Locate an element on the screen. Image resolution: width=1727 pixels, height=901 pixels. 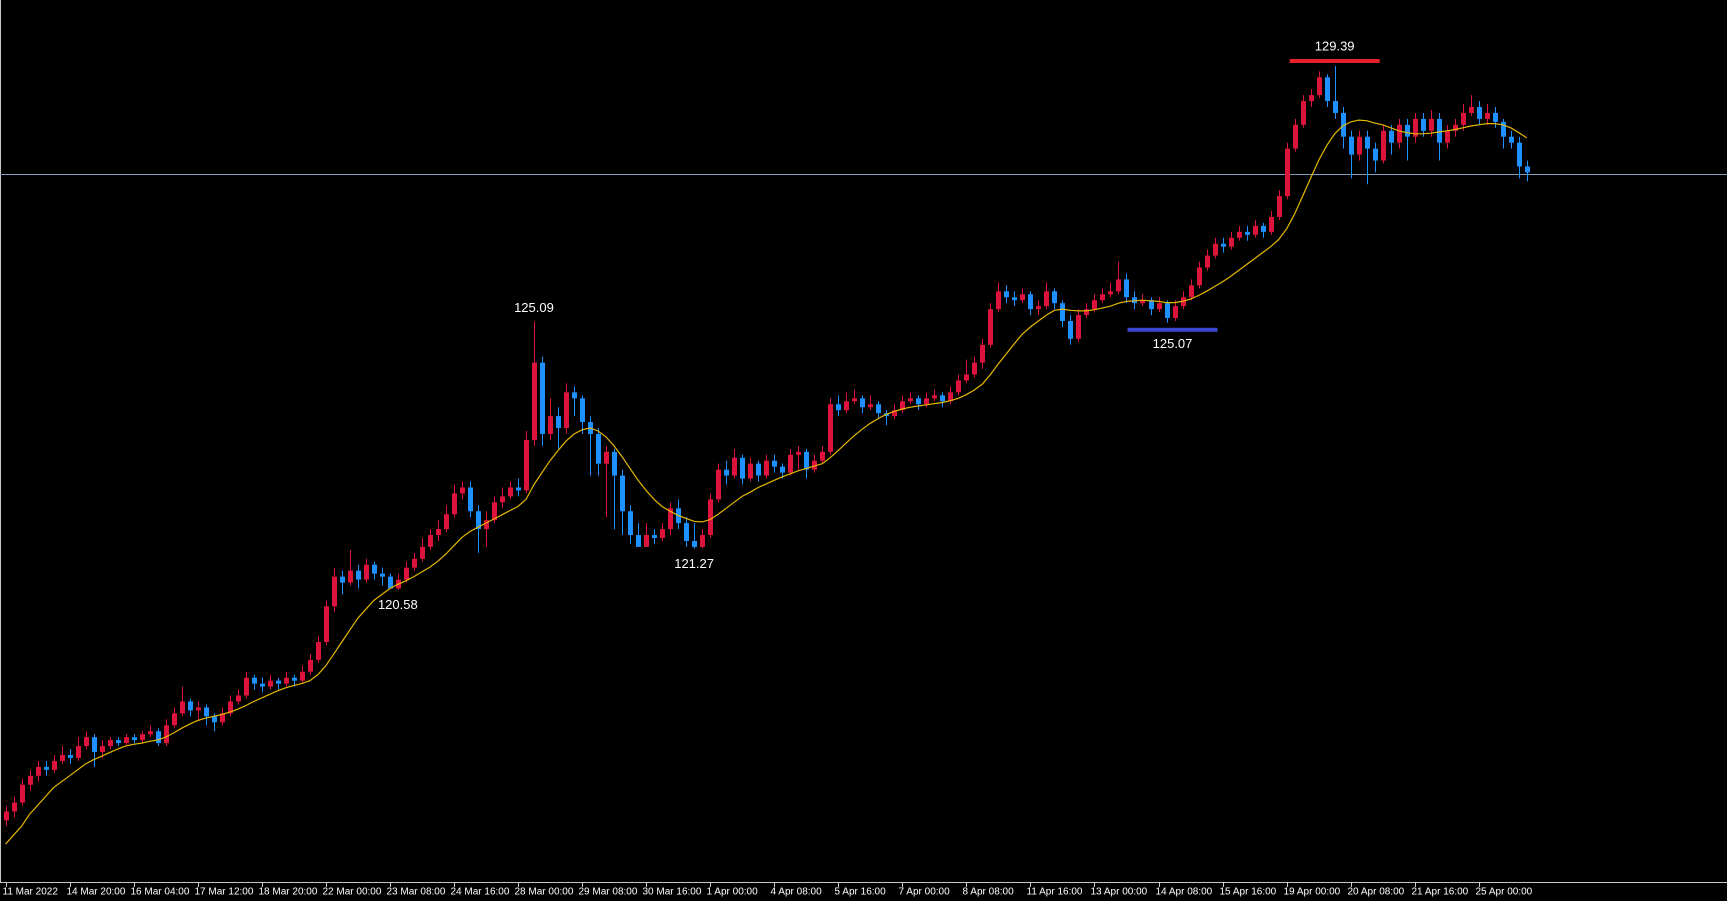
x-tick-label: 4 Apr 08:00 is located at coordinates (797, 892).